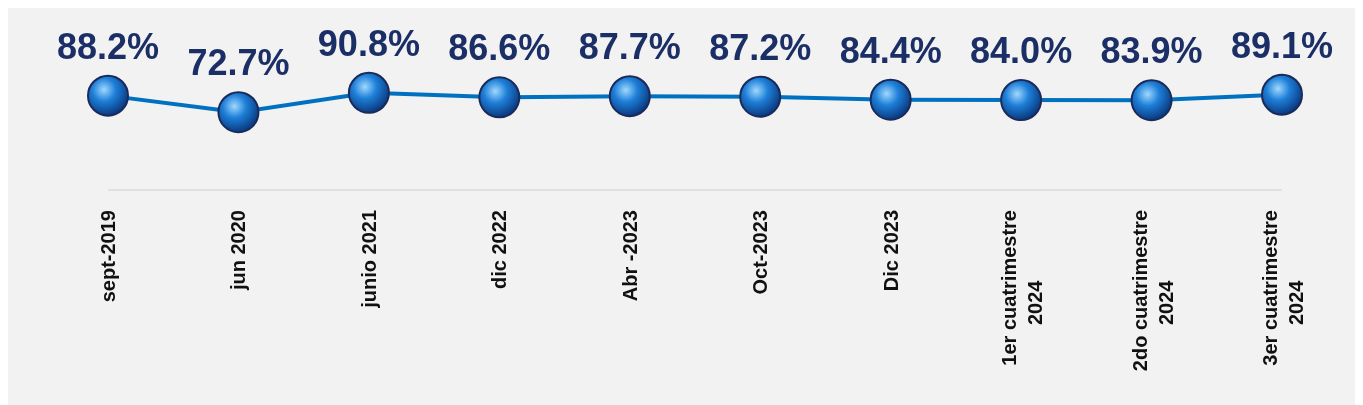 The width and height of the screenshot is (1363, 405). I want to click on x-tick-label: 3er cuatrimestre 2024, so click(1283, 288).